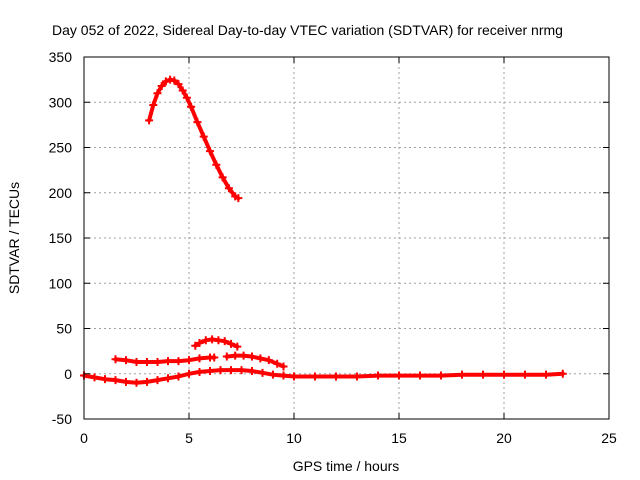 The height and width of the screenshot is (480, 640). Describe the element at coordinates (294, 438) in the screenshot. I see `x-tick-label: 10` at that location.